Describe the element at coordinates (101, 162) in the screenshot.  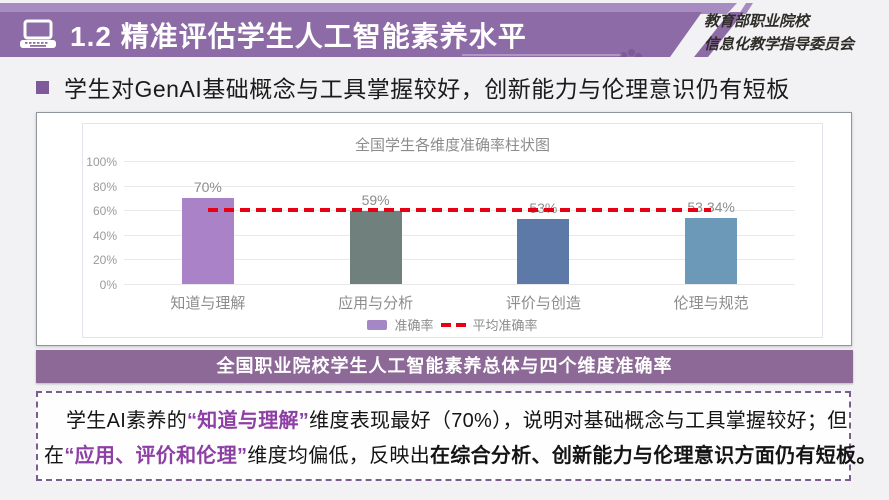
I see `y-axis-tick-label: 100%` at that location.